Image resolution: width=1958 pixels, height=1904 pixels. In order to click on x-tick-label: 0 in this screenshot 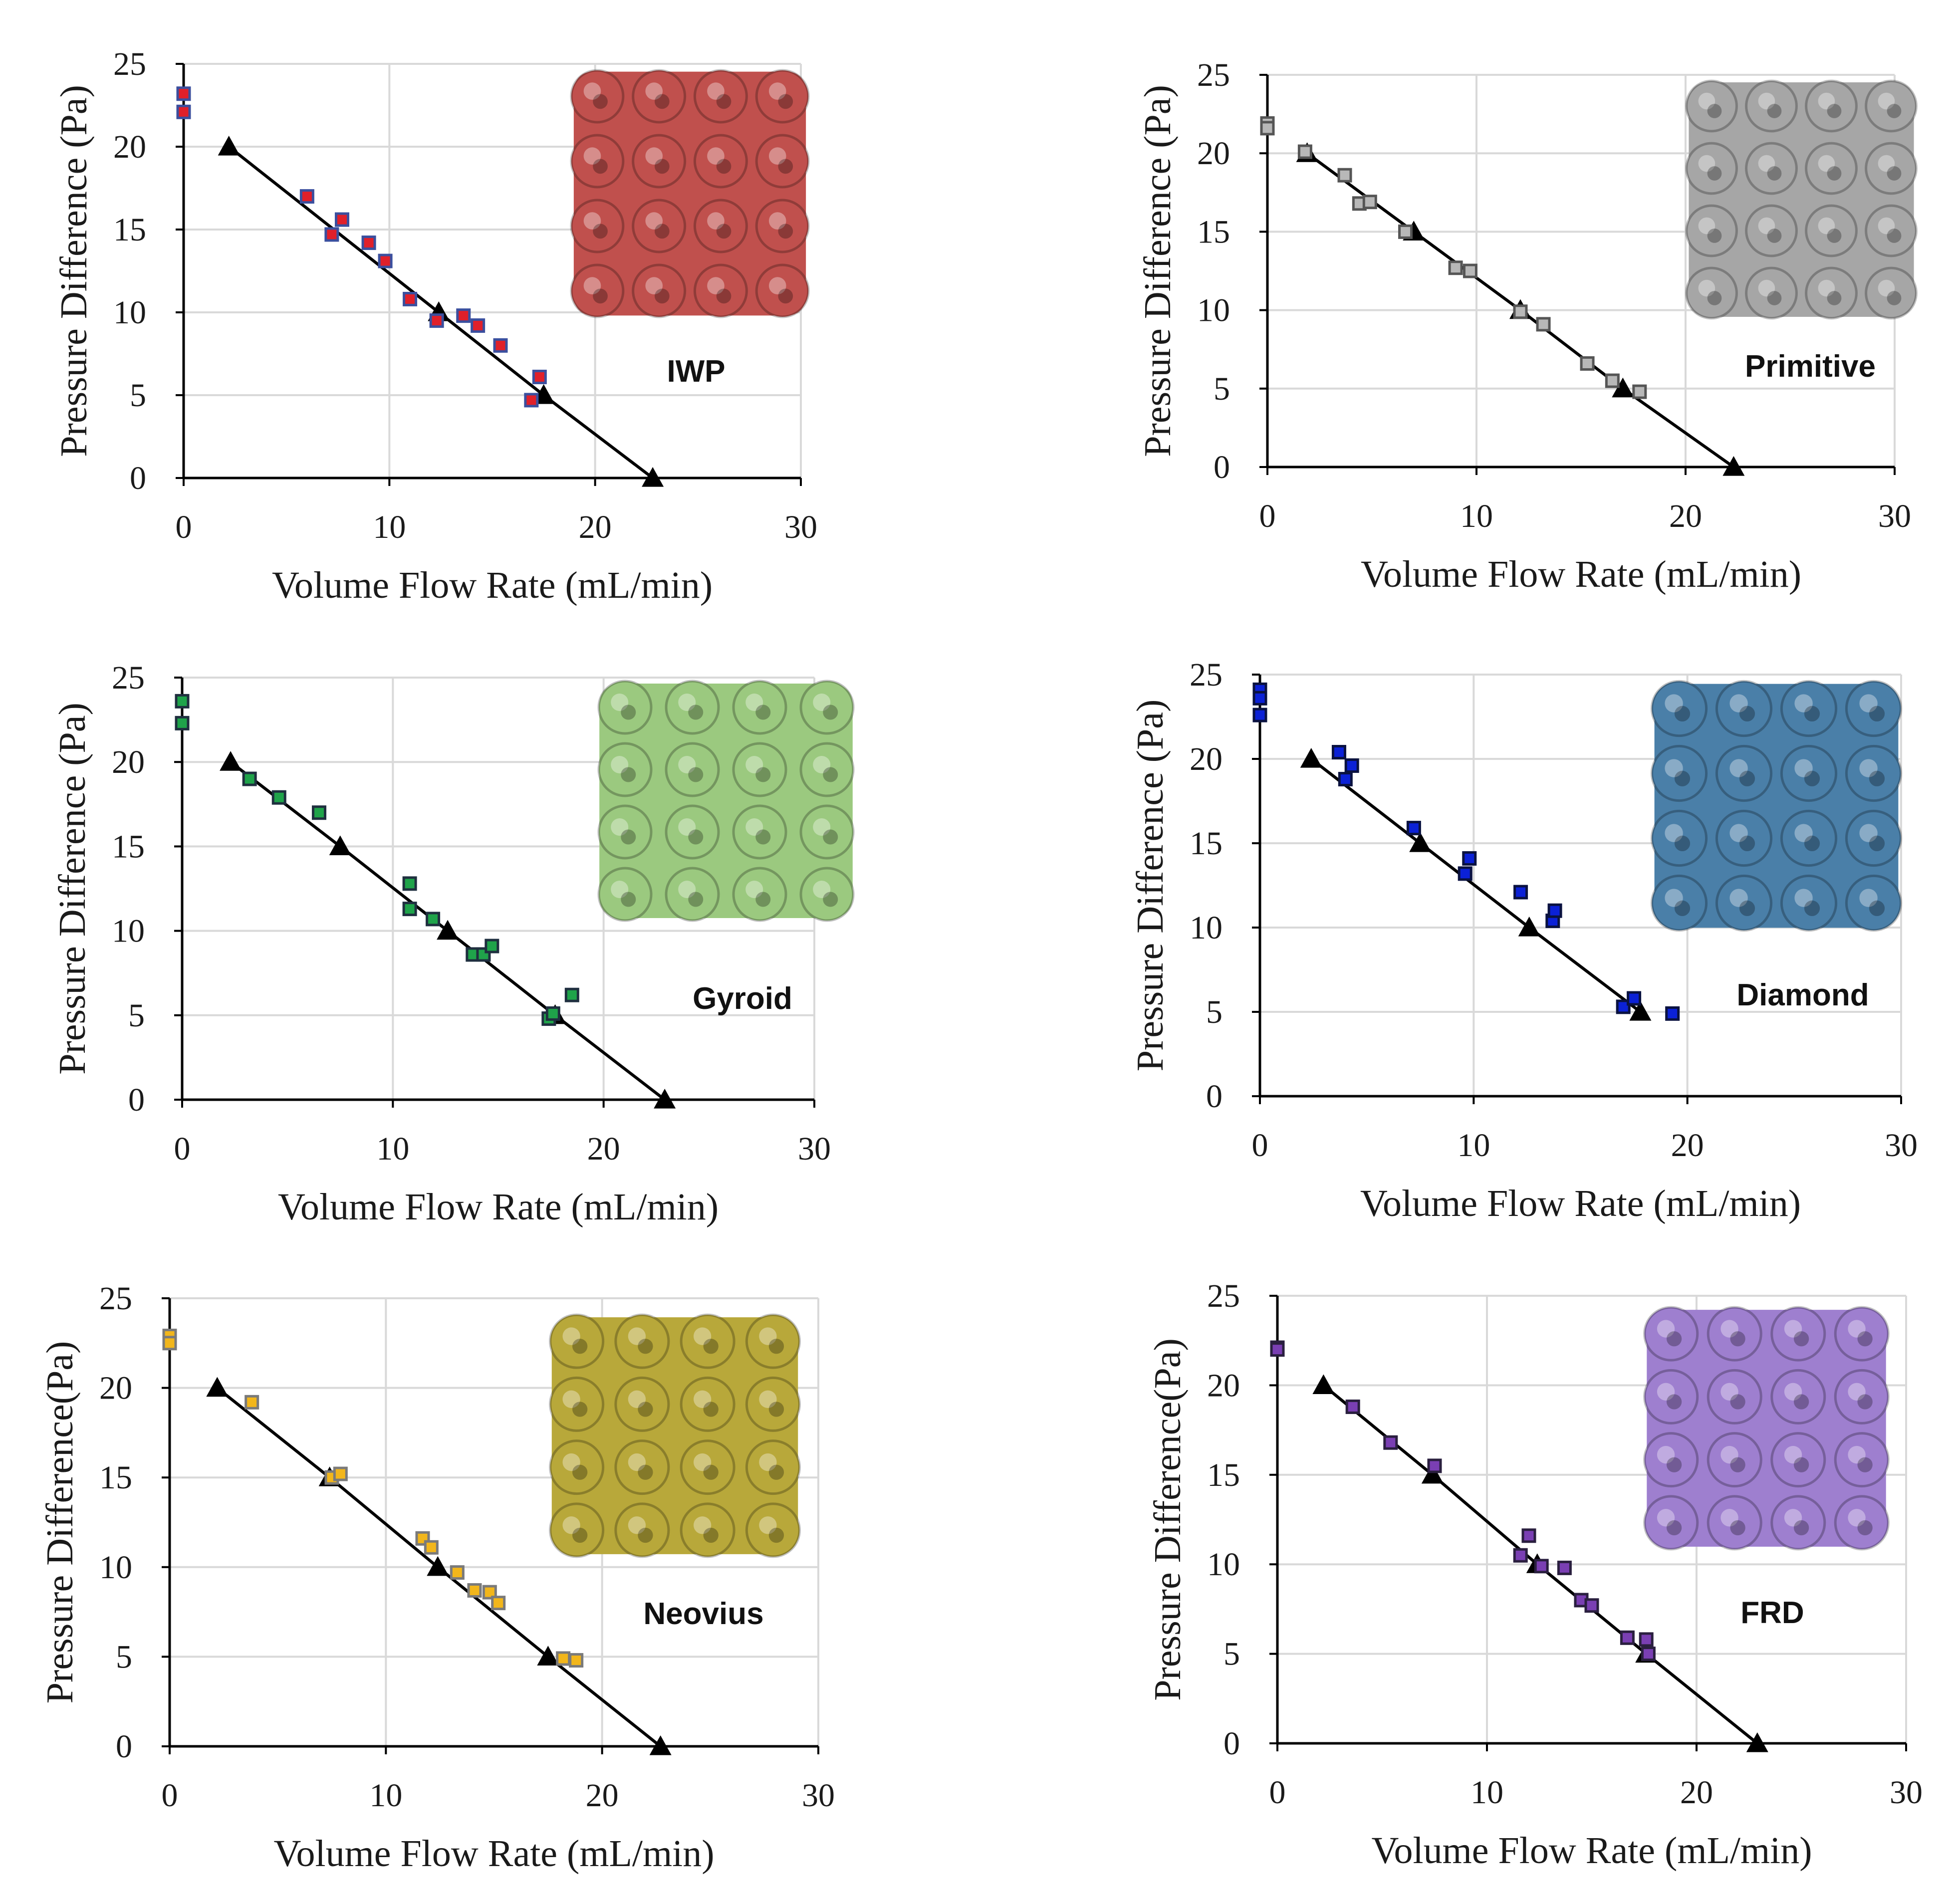, I will do `click(183, 1149)`.